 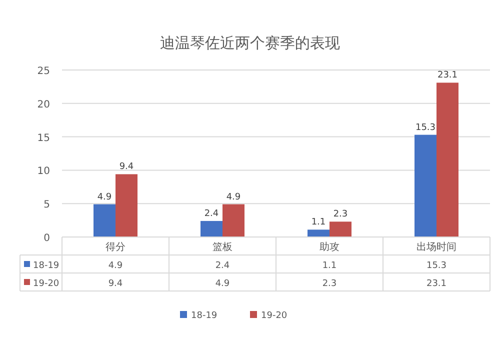 I want to click on y-tick-label: 25, so click(x=43, y=71).